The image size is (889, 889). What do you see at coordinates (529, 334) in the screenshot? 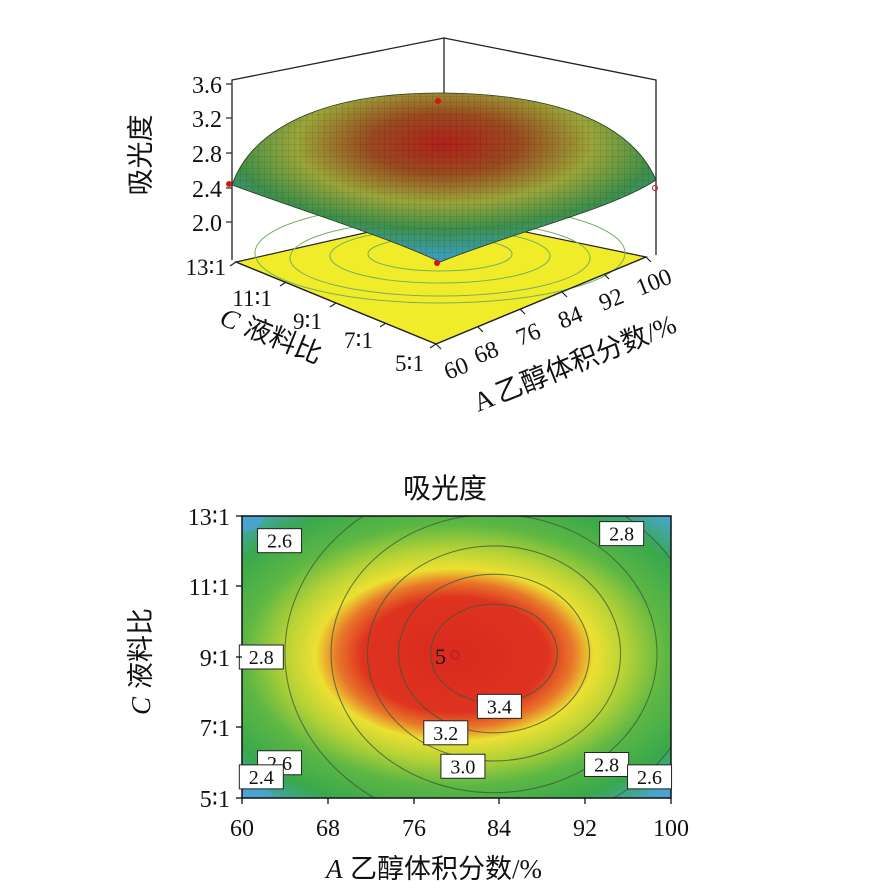
I see `a-tick-label: 76` at bounding box center [529, 334].